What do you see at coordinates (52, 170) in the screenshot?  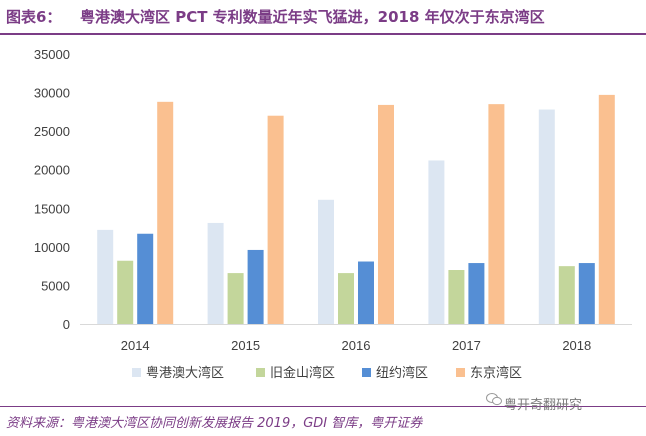 I see `y-tick-label: 20000` at bounding box center [52, 170].